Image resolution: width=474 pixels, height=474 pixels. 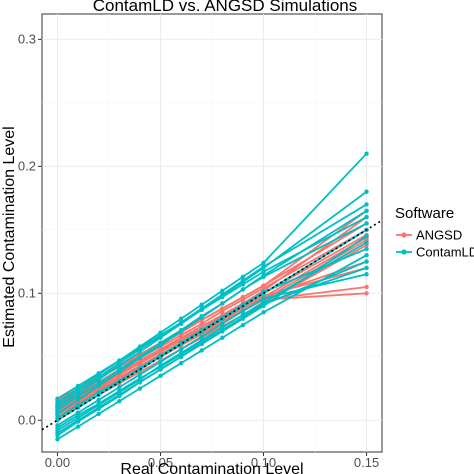 What do you see at coordinates (57, 462) in the screenshot?
I see `x-tick-label: 0.00` at bounding box center [57, 462].